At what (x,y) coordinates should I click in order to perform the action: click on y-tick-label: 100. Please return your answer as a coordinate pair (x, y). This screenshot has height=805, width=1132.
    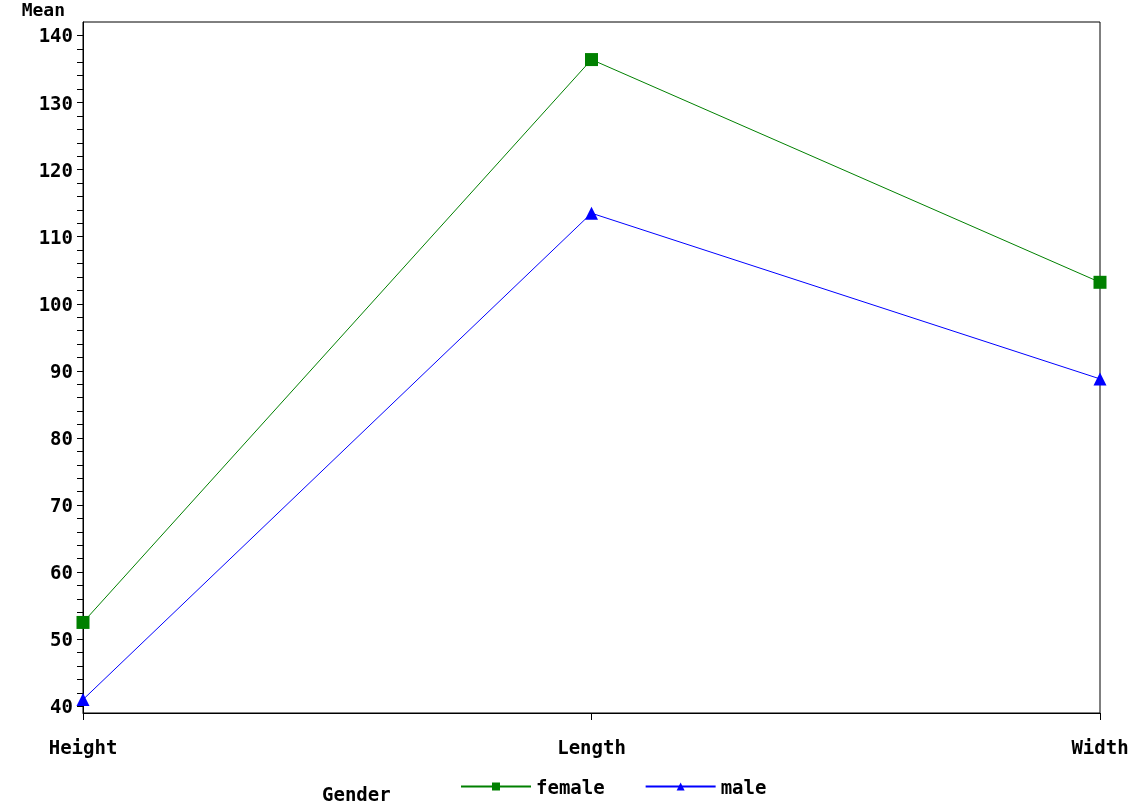
    Looking at the image, I should click on (55, 303).